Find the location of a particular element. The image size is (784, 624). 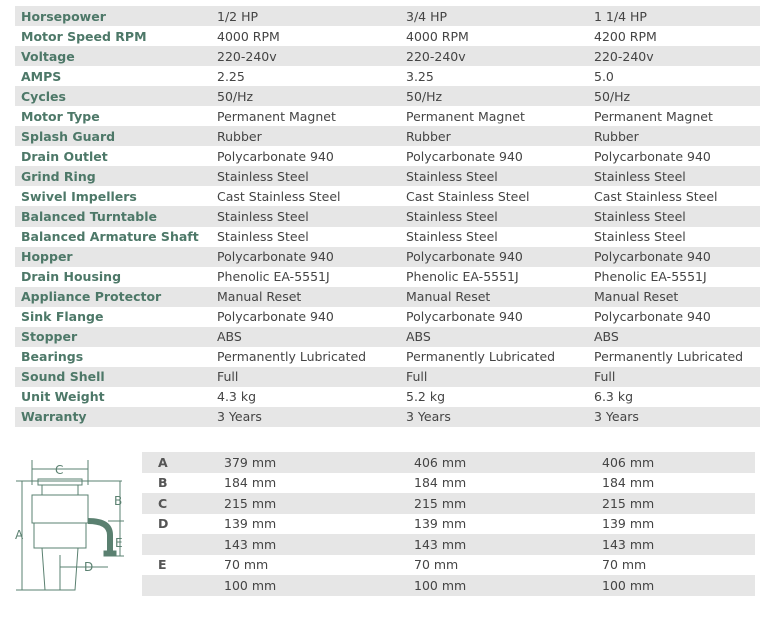

spec-label: Drain Outlet is located at coordinates (64, 156).